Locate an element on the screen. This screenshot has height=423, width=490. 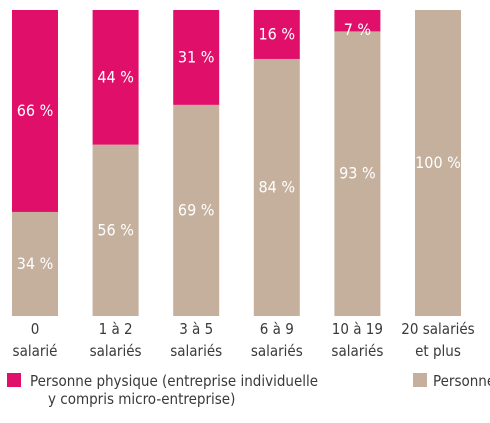
value-label: 93 % is located at coordinates (357, 172).